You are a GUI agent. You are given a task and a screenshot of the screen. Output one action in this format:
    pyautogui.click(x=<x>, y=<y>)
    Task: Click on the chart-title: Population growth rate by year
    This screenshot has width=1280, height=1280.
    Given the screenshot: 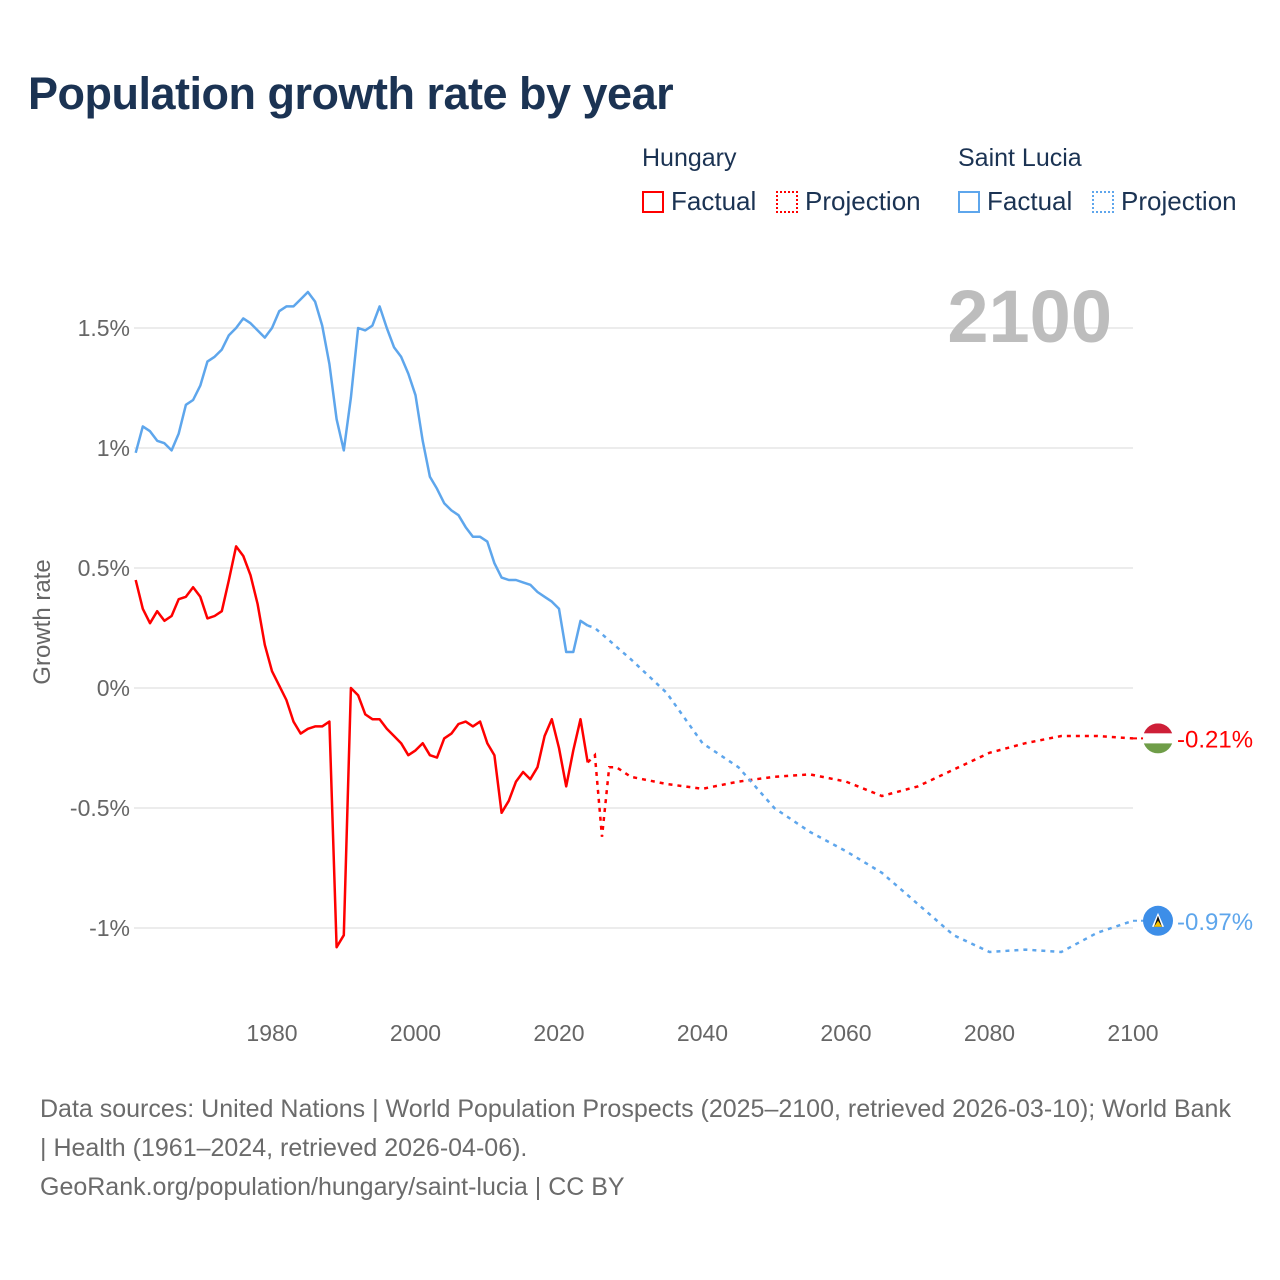 What is the action you would take?
    pyautogui.click(x=351, y=93)
    